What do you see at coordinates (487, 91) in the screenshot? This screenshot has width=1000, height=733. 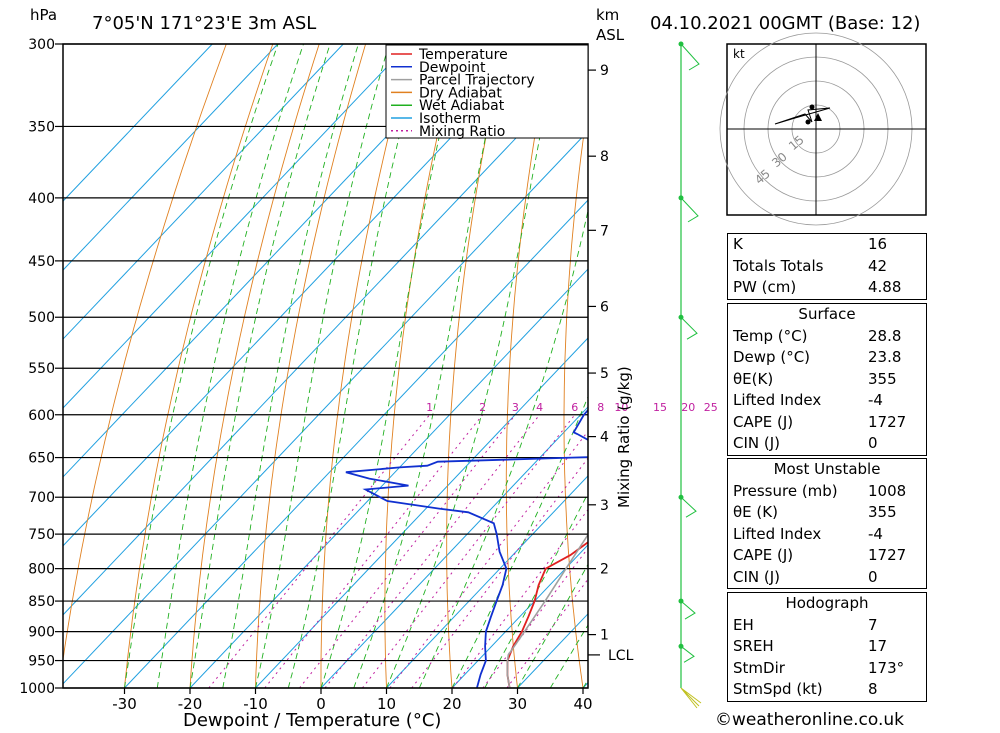 I see `legend-box` at bounding box center [487, 91].